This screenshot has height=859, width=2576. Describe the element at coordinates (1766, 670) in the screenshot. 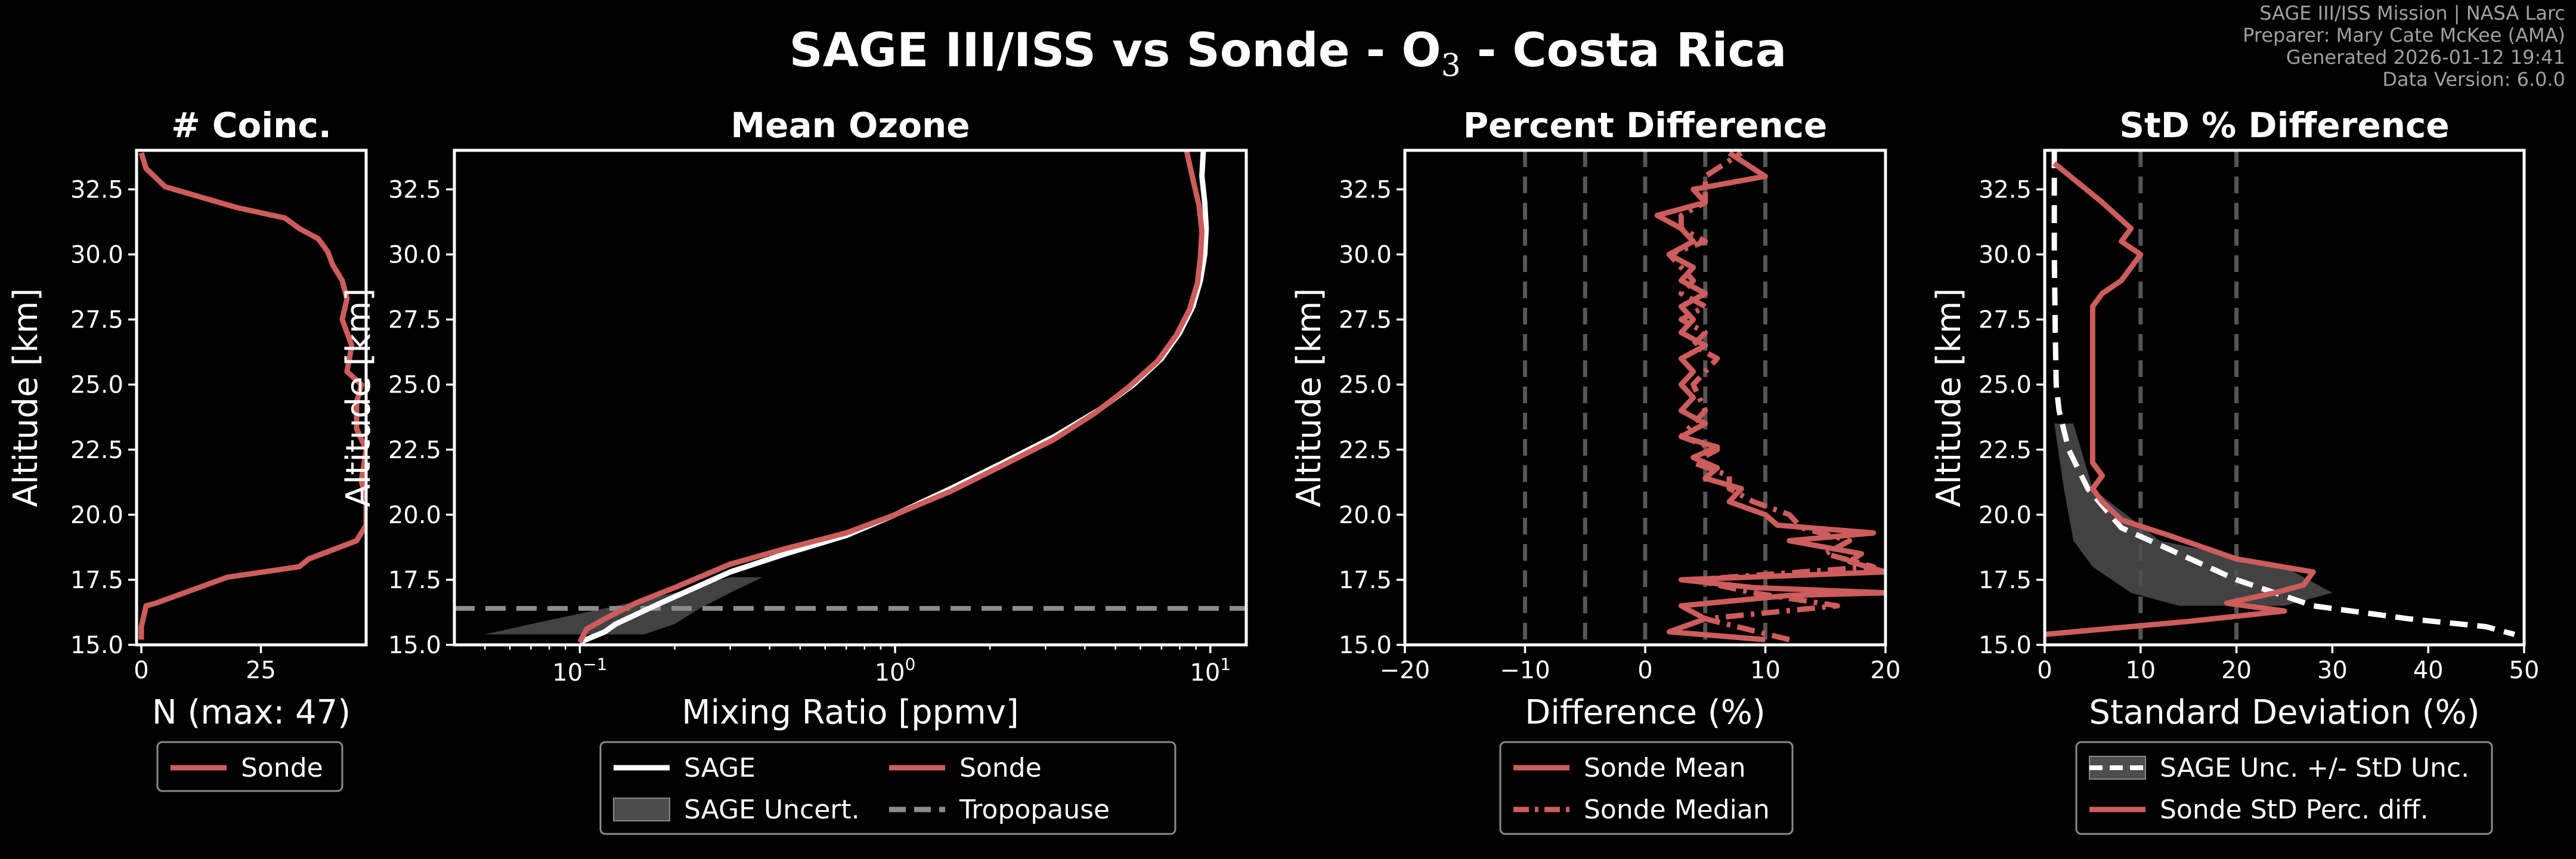

I see `pct-xtick-label: 10` at that location.